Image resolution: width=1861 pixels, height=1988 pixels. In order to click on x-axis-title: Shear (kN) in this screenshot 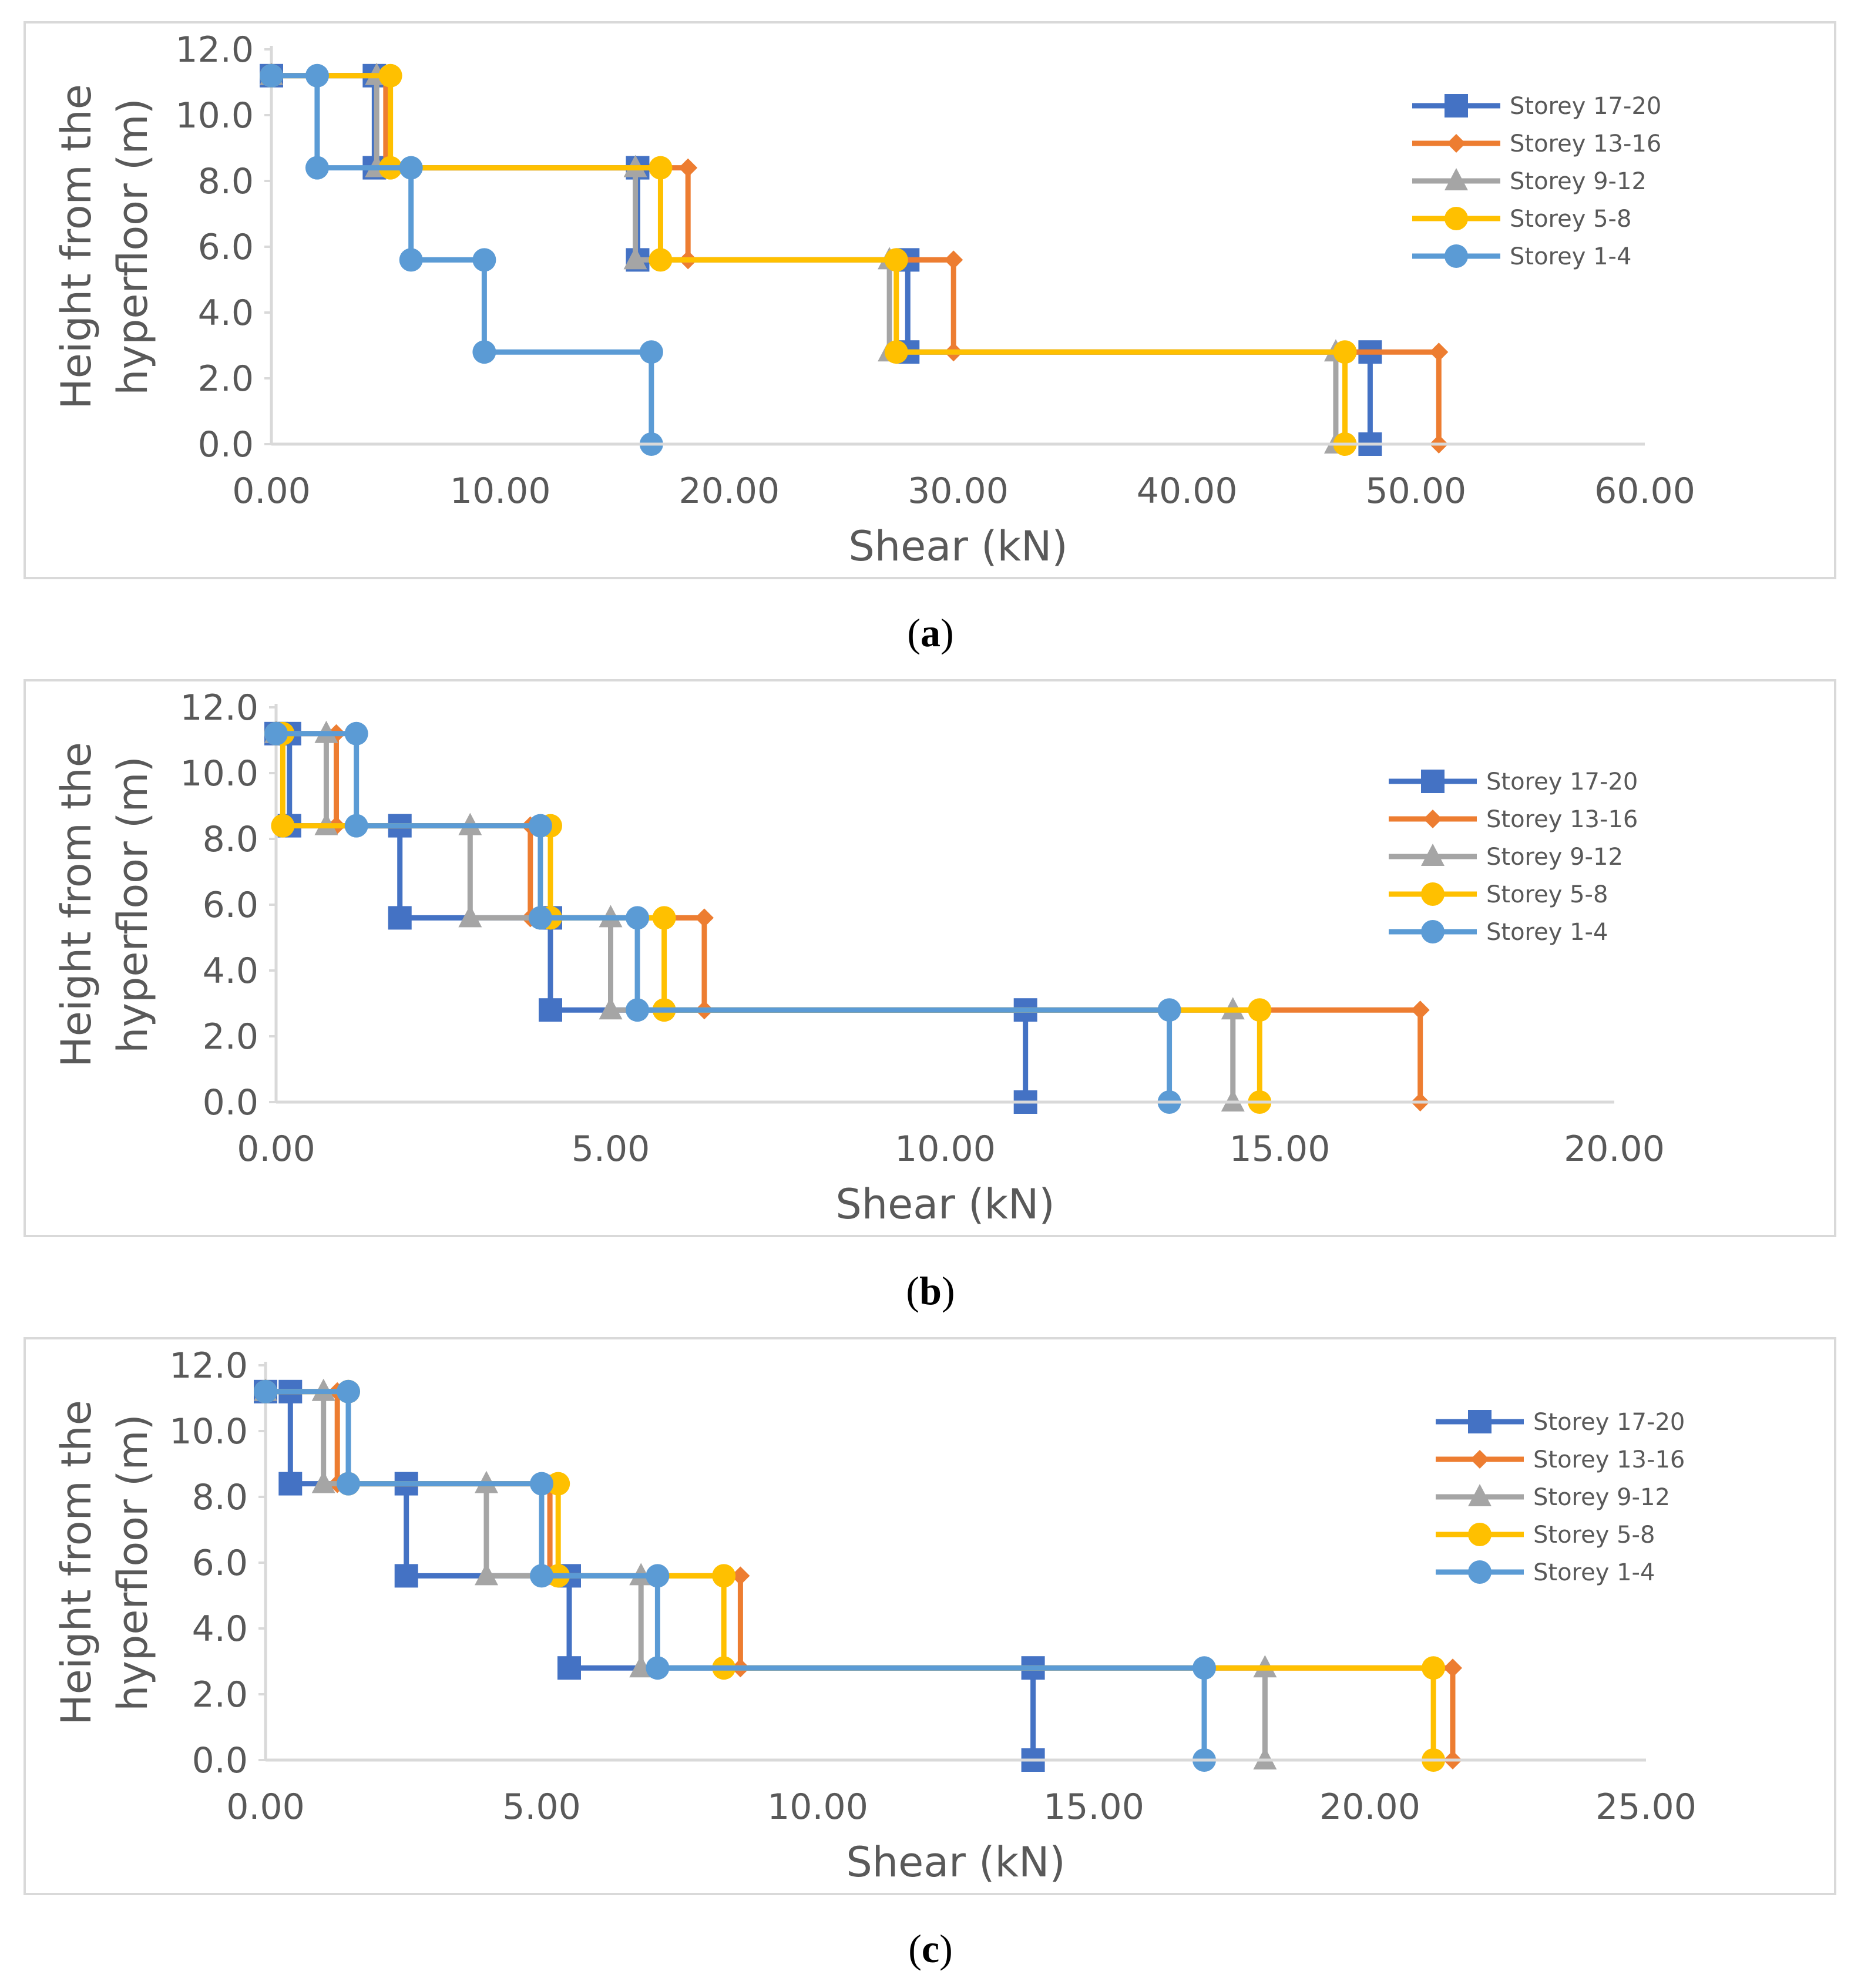, I will do `click(958, 546)`.